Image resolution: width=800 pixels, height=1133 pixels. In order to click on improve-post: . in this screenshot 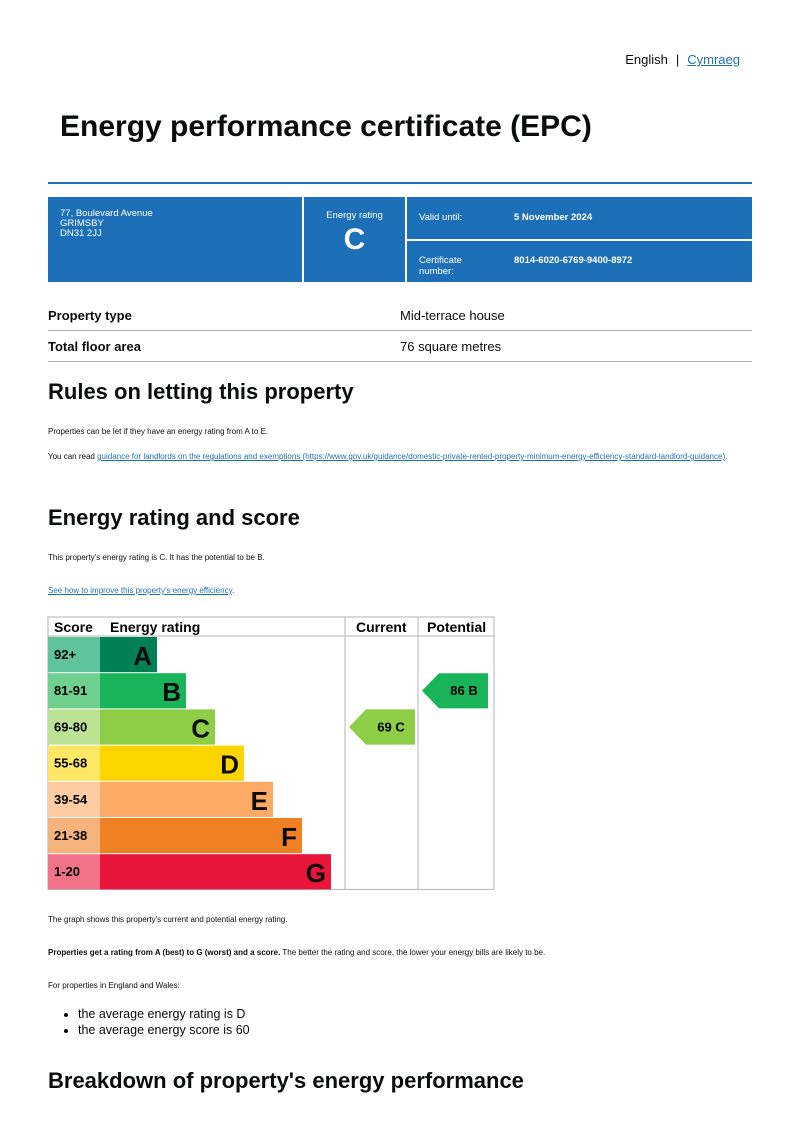, I will do `click(233, 590)`.